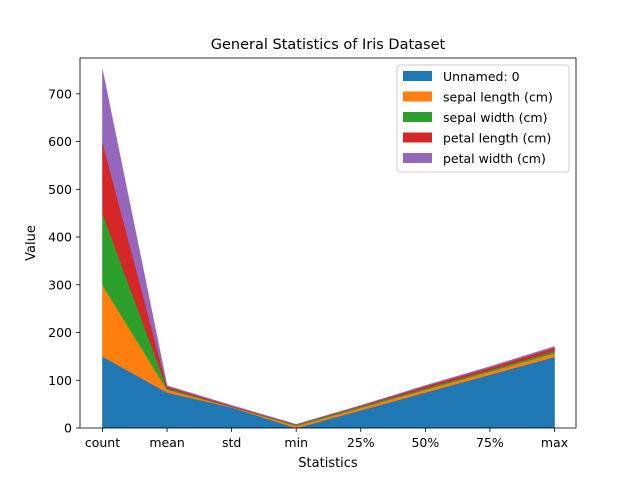 The width and height of the screenshot is (640, 480). I want to click on y-axis-label: Value, so click(31, 243).